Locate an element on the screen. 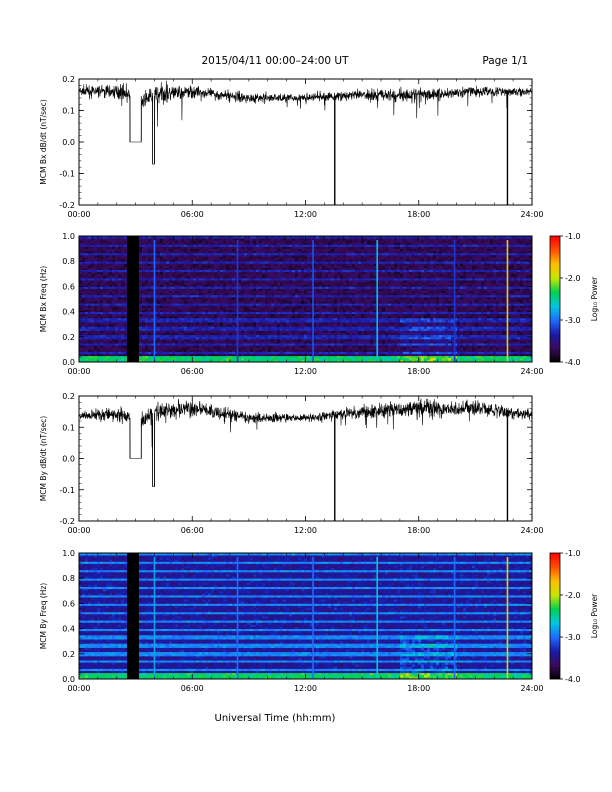 This screenshot has height=792, width=612. by_spec-y-tick-label: 0.0 is located at coordinates (68, 679).